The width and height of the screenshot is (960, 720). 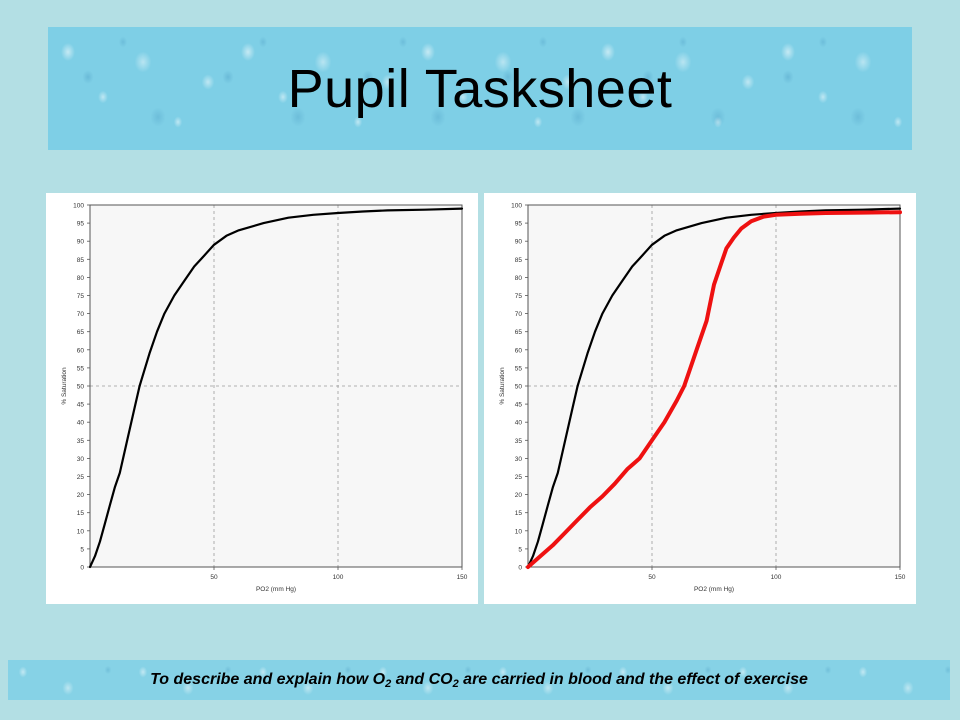 I want to click on footer-band, so click(x=479, y=680).